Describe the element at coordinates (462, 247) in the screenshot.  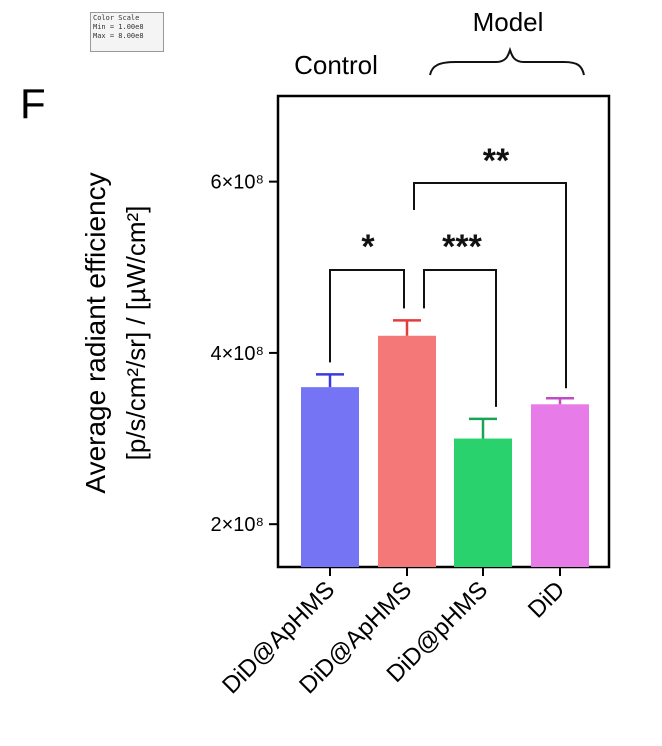
I see `significance-label-2: ***` at that location.